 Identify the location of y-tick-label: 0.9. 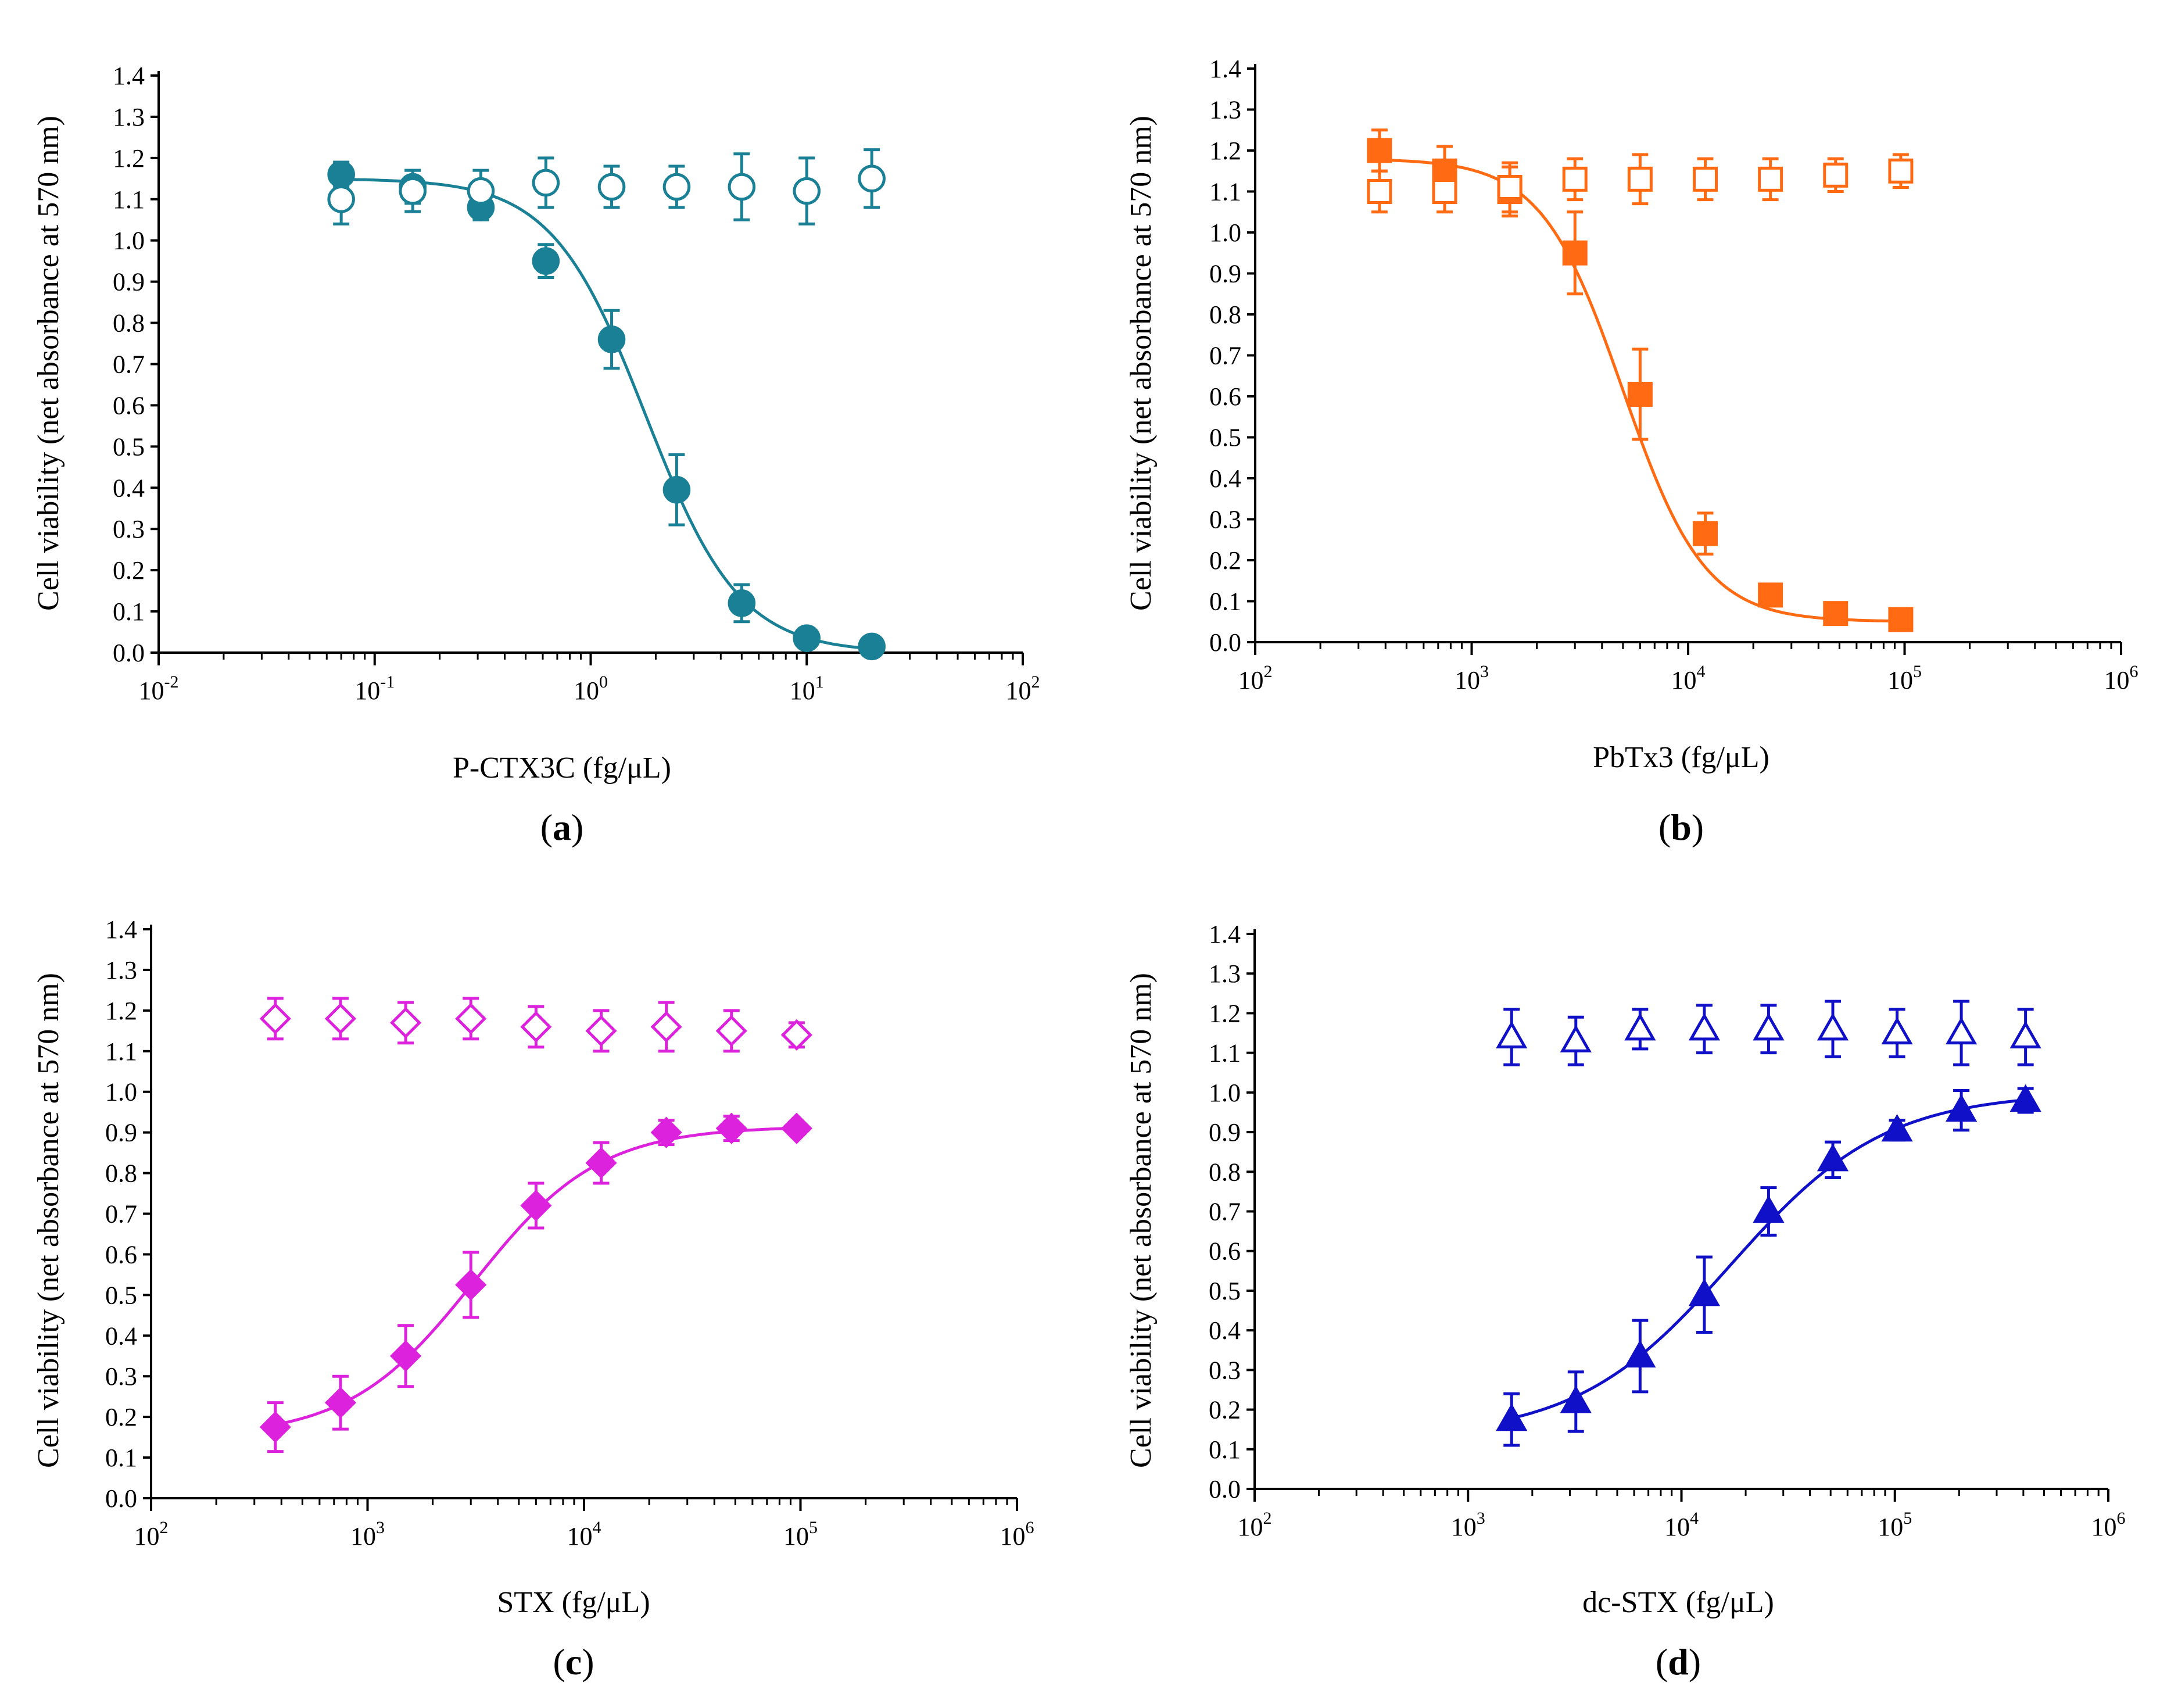
(1225, 274).